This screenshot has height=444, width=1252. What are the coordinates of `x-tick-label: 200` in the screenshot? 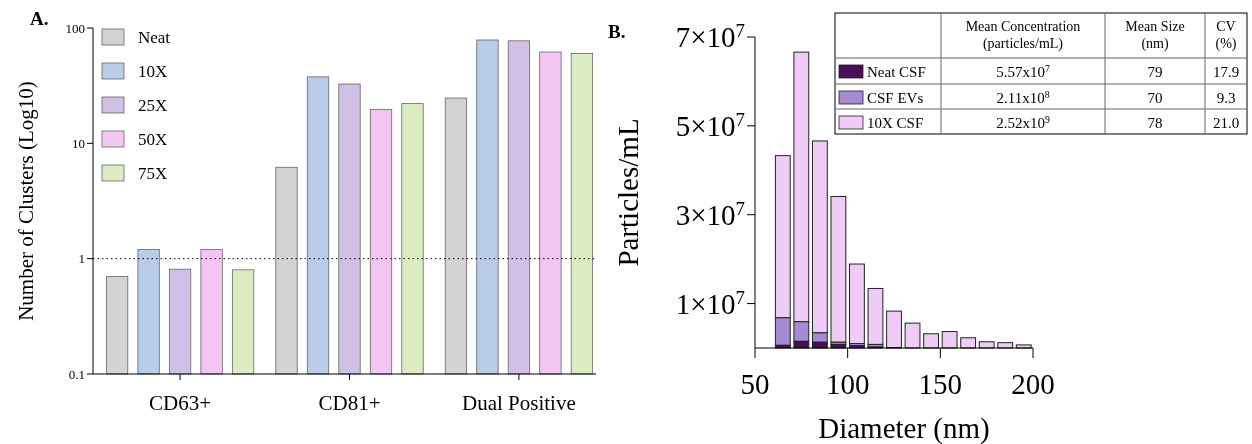 It's located at (1033, 384).